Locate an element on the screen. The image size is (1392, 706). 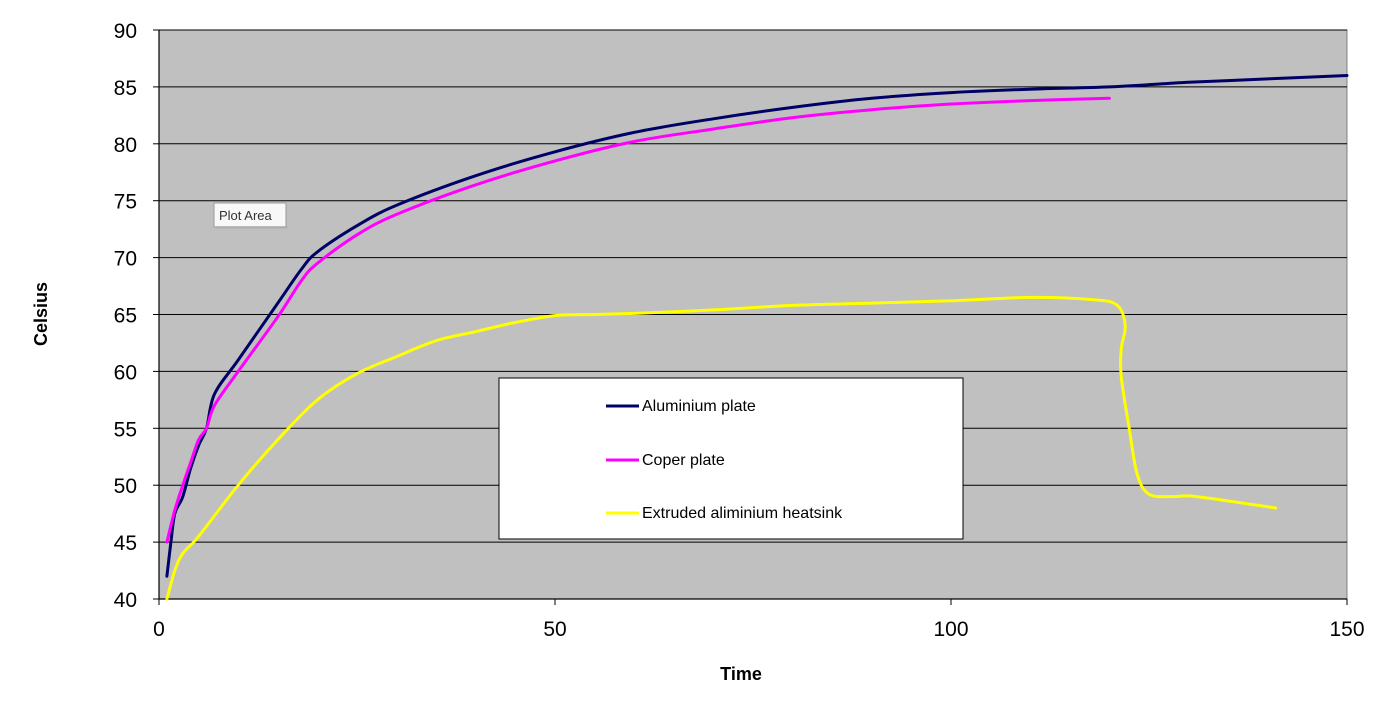
legend-label-3: Extruded aliminium heatsink is located at coordinates (742, 513).